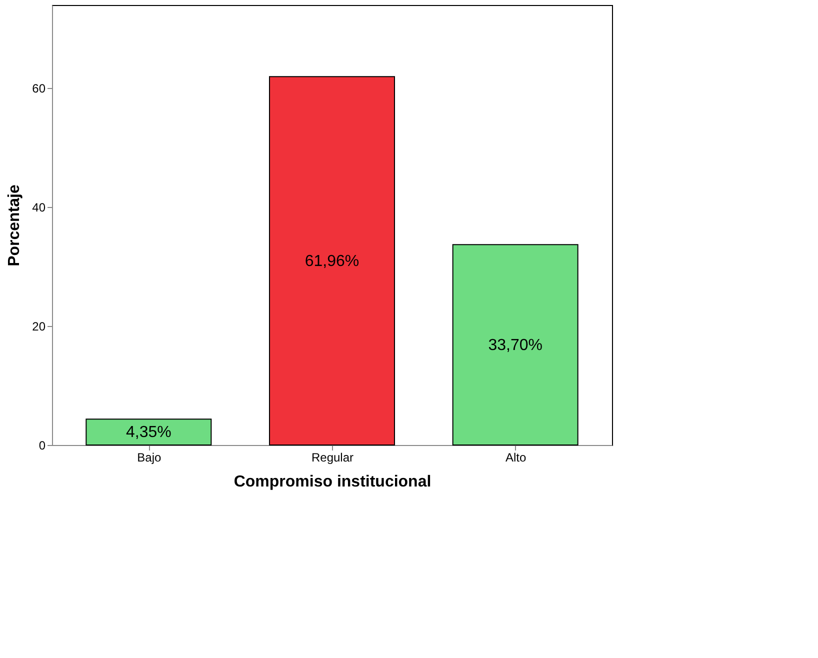 Image resolution: width=818 pixels, height=658 pixels. I want to click on y-tick-label: 0, so click(42, 445).